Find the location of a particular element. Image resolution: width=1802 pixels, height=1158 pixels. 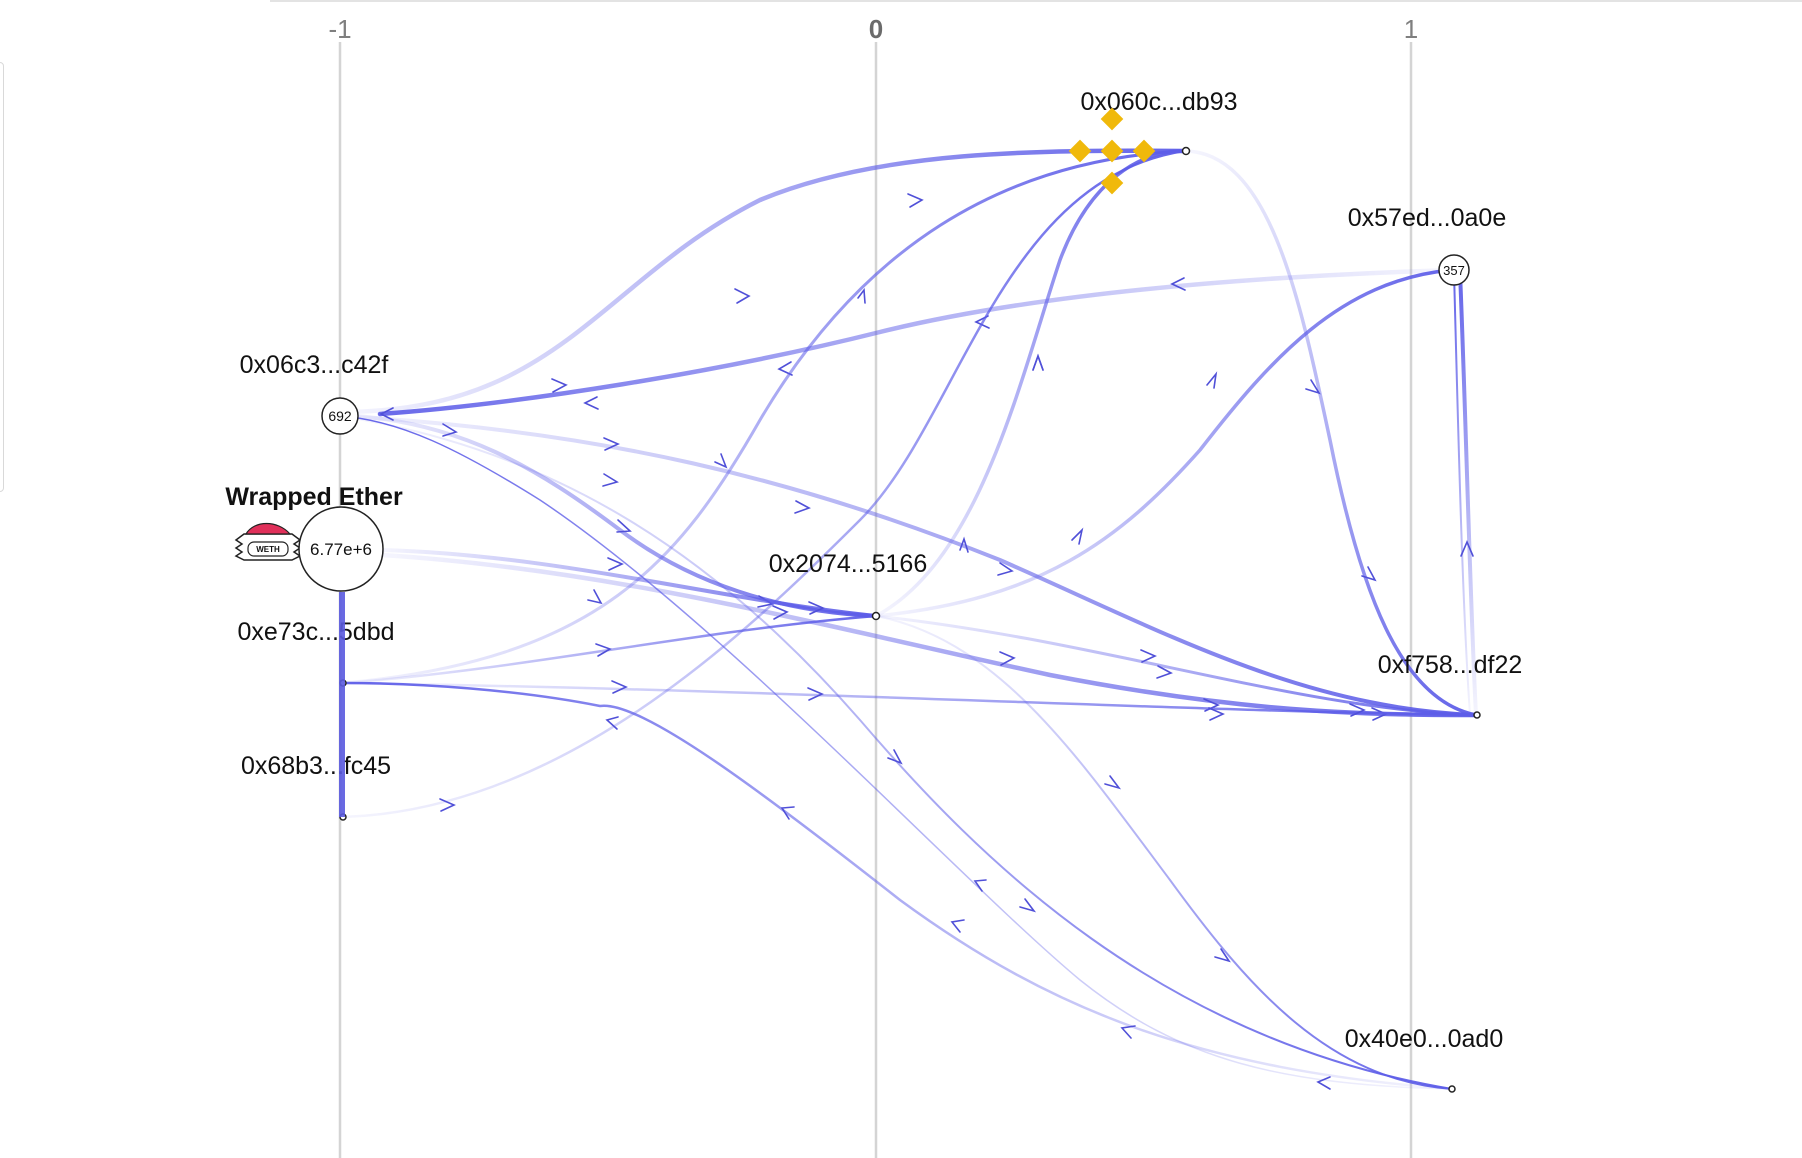

node-label: 0x40e0...0ad0 is located at coordinates (1424, 1039).